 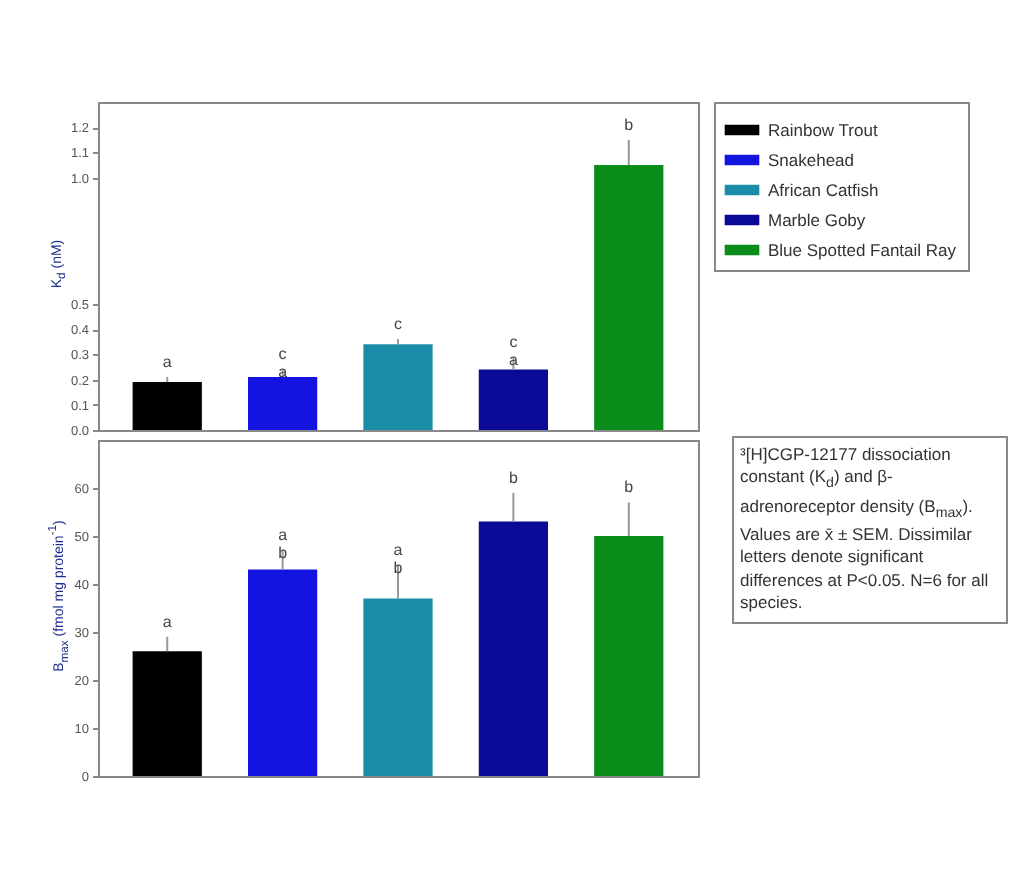 What do you see at coordinates (863, 250) in the screenshot?
I see `legend-label: Blue Spotted Fantail Ray` at bounding box center [863, 250].